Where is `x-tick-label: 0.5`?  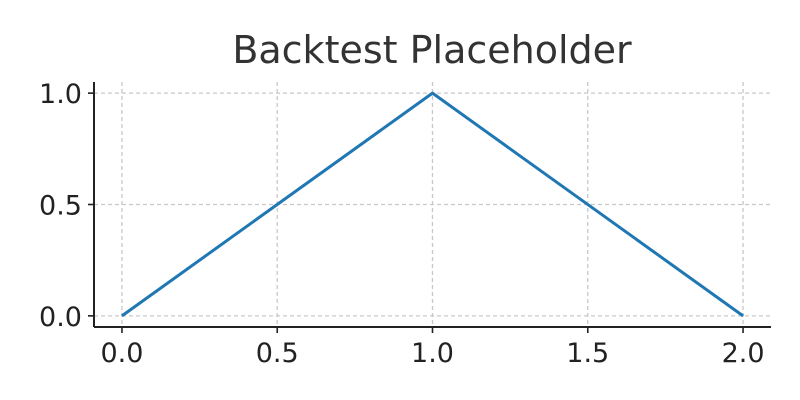 x-tick-label: 0.5 is located at coordinates (277, 353).